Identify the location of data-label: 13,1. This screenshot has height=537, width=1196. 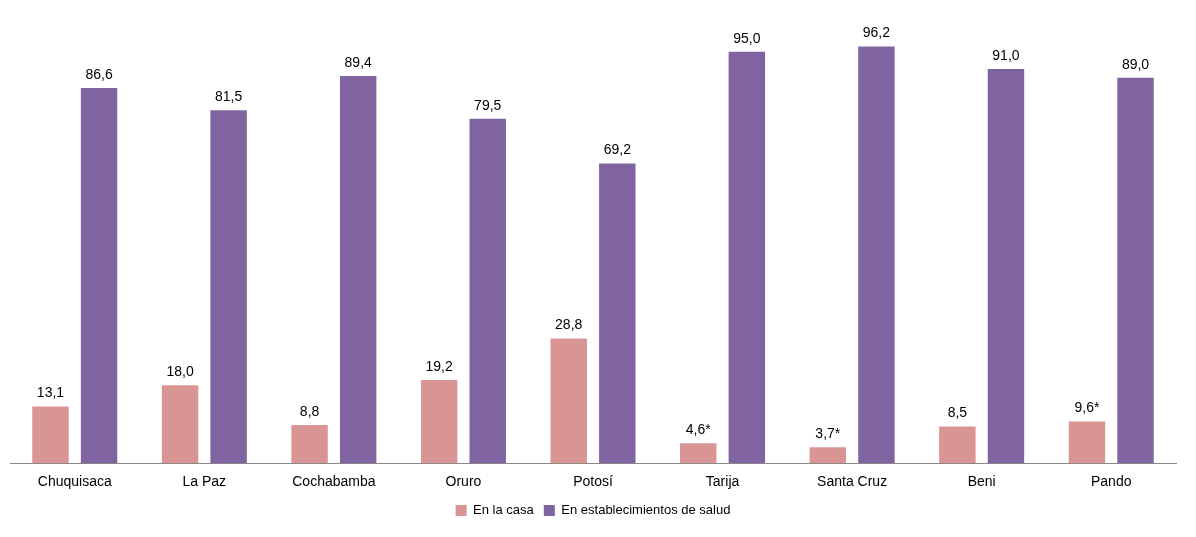
(50, 392).